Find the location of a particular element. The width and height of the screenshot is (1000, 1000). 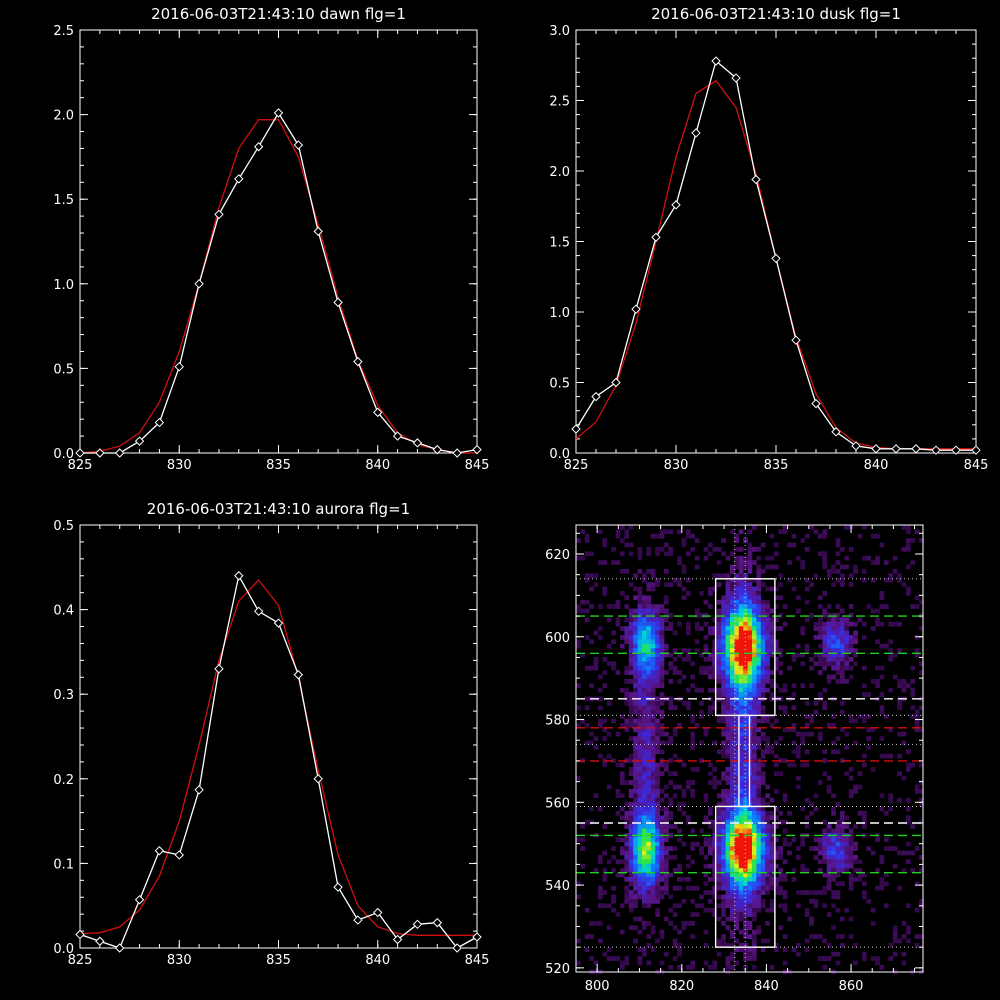

y-tick-label: 0.0 is located at coordinates (63, 454).